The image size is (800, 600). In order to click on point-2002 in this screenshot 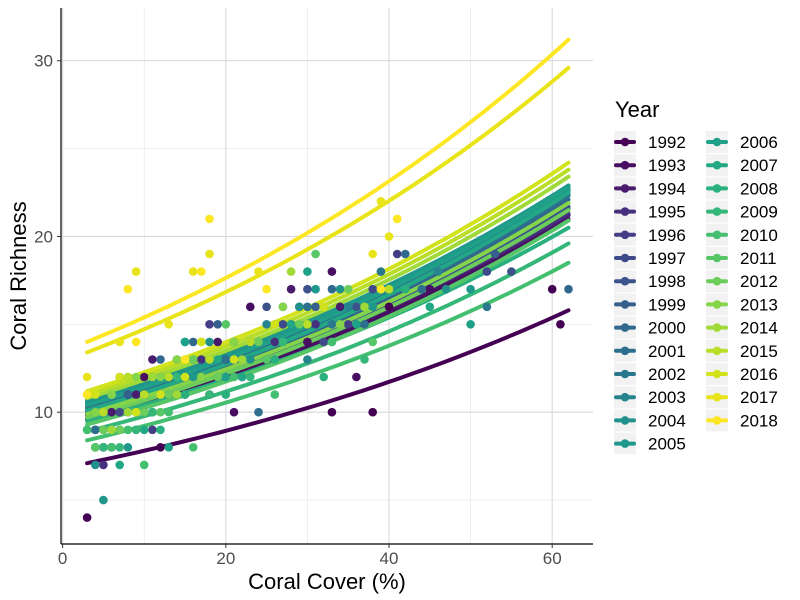, I will do `click(487, 307)`.